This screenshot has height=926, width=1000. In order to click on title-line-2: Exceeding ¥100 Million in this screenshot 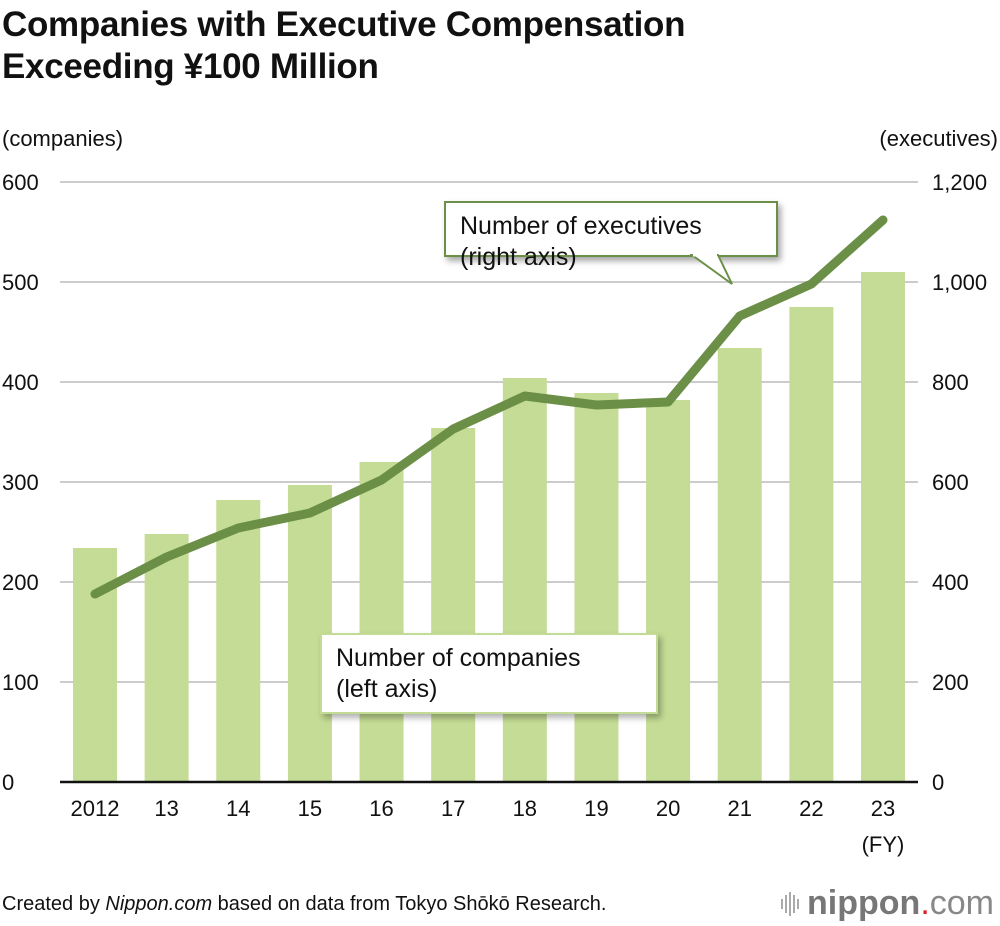, I will do `click(190, 66)`.